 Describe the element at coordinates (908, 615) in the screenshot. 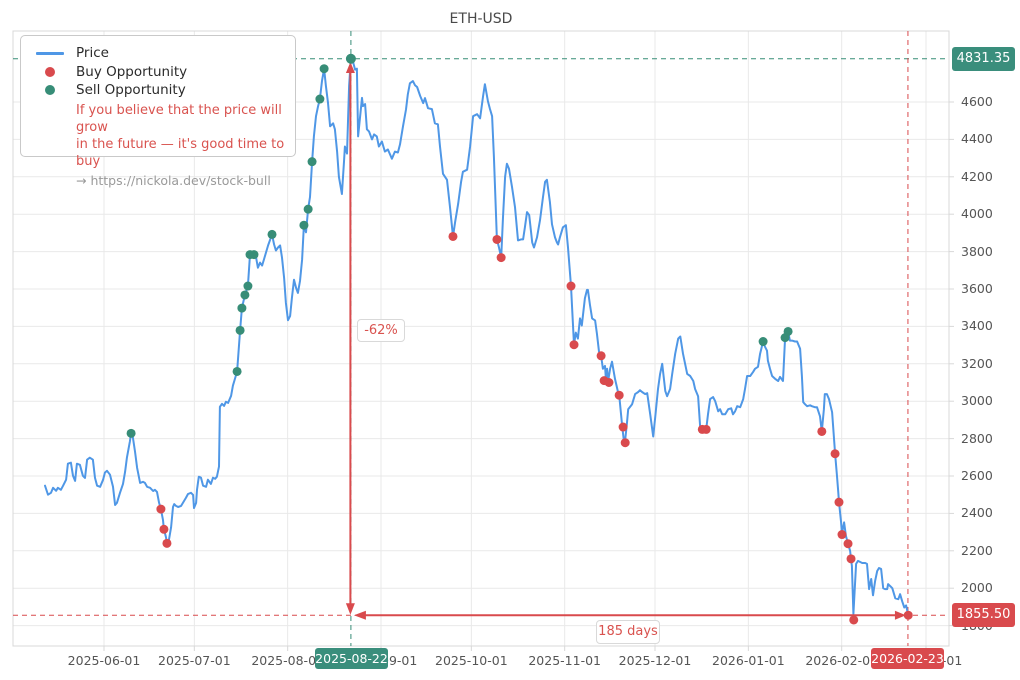

I see `current-price-point` at that location.